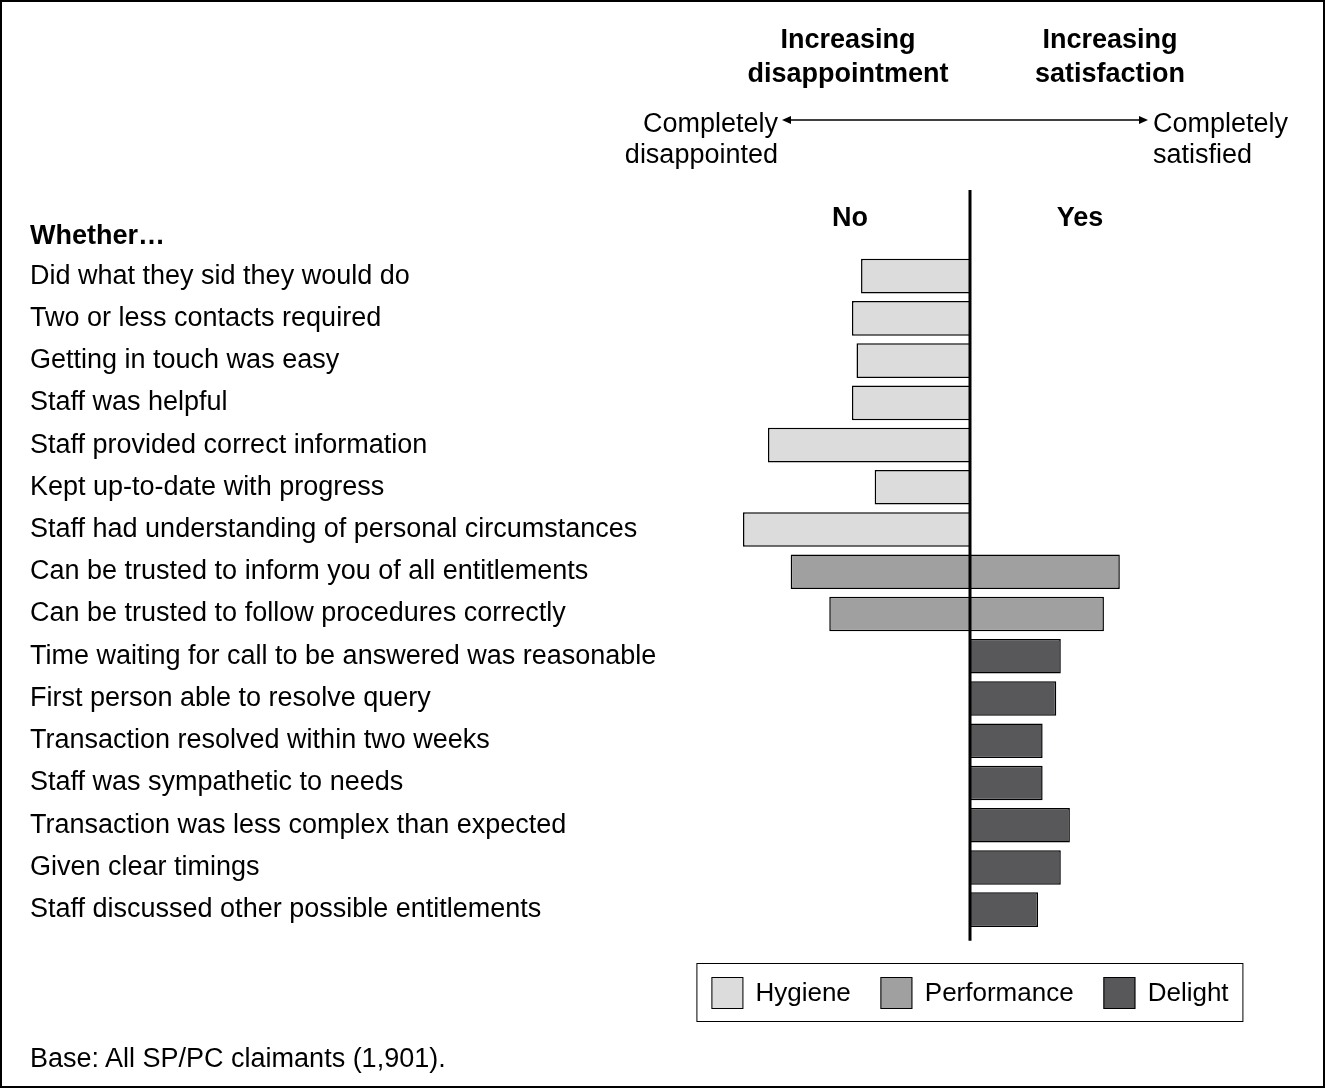  What do you see at coordinates (260, 739) in the screenshot?
I see `y-tick-label: Transaction resolved within two weeks` at bounding box center [260, 739].